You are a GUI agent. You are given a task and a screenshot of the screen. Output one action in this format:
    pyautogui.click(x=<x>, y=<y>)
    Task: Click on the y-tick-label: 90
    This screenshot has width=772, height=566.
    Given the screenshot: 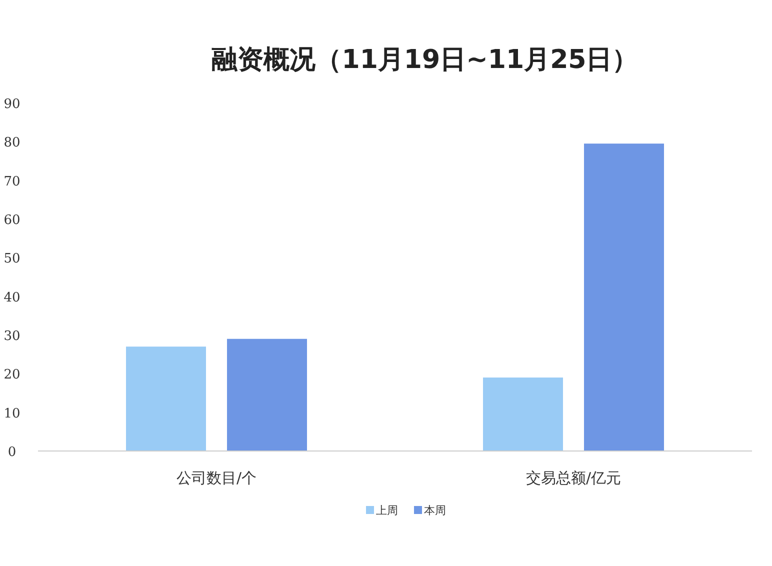 What is the action you would take?
    pyautogui.click(x=12, y=104)
    